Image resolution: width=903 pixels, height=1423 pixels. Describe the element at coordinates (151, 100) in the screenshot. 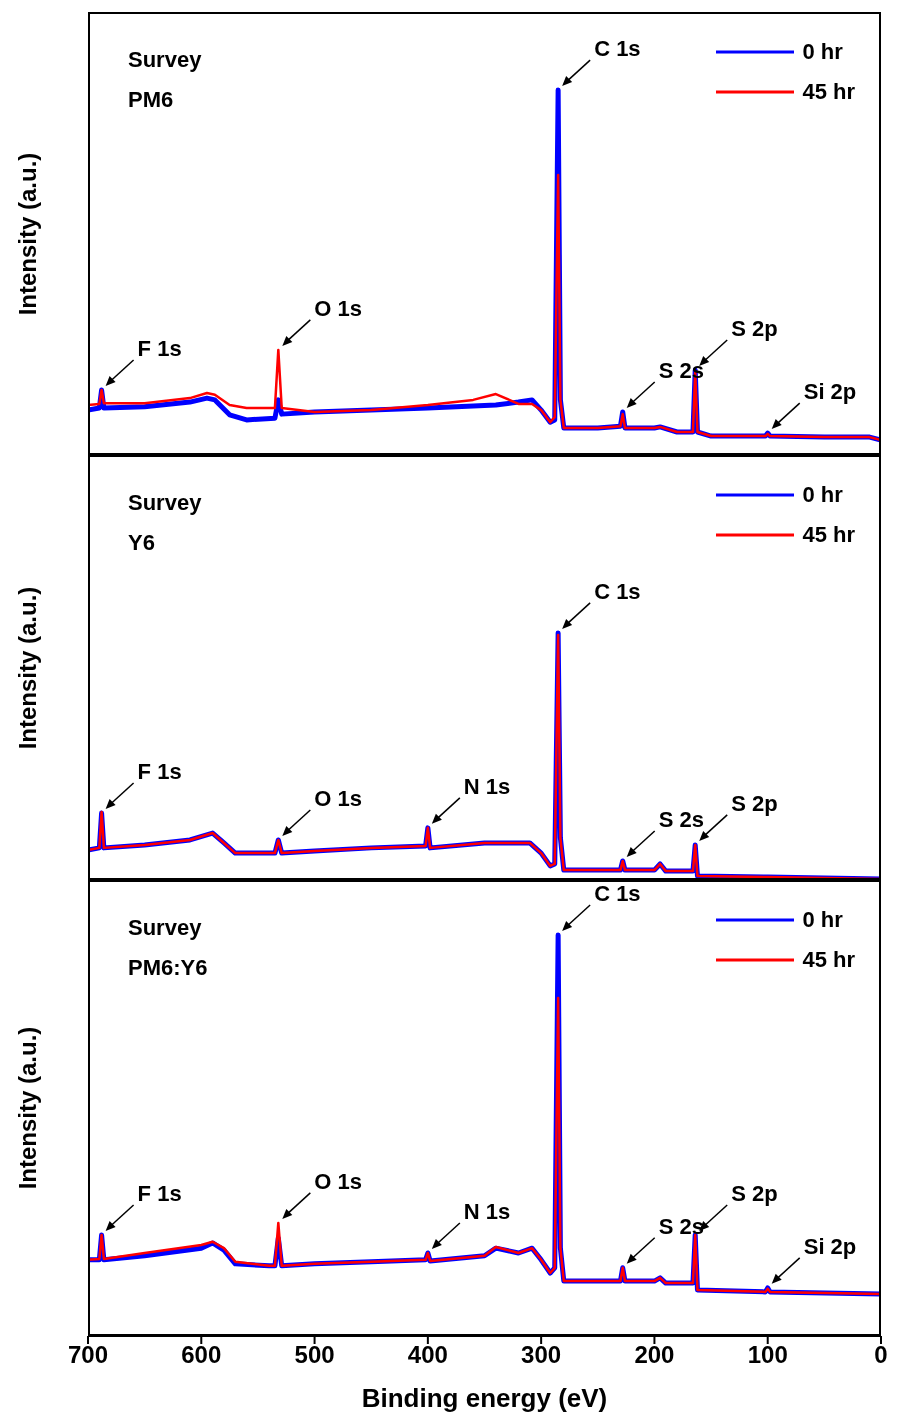

I see `chart-subtitle: PM6` at that location.